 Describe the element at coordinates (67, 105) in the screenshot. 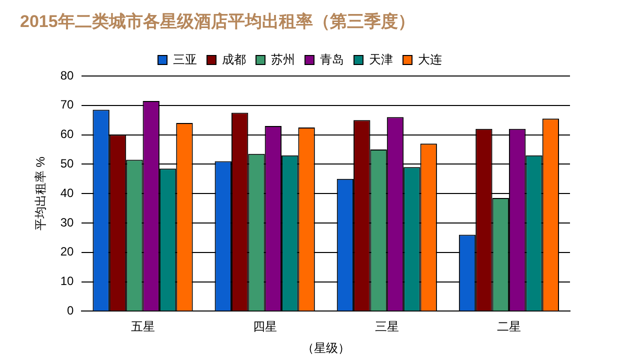

I see `y-tick-label: 70` at that location.